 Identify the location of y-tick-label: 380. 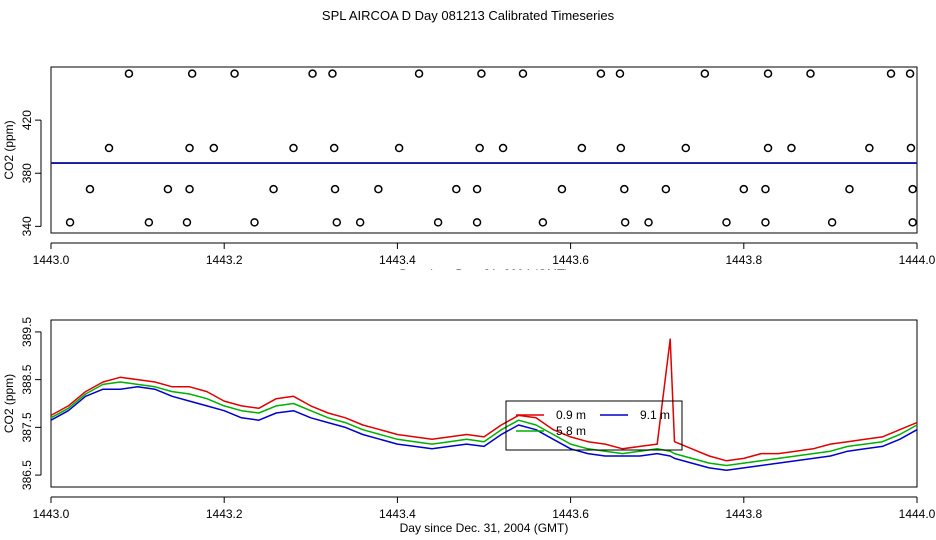
(27, 173).